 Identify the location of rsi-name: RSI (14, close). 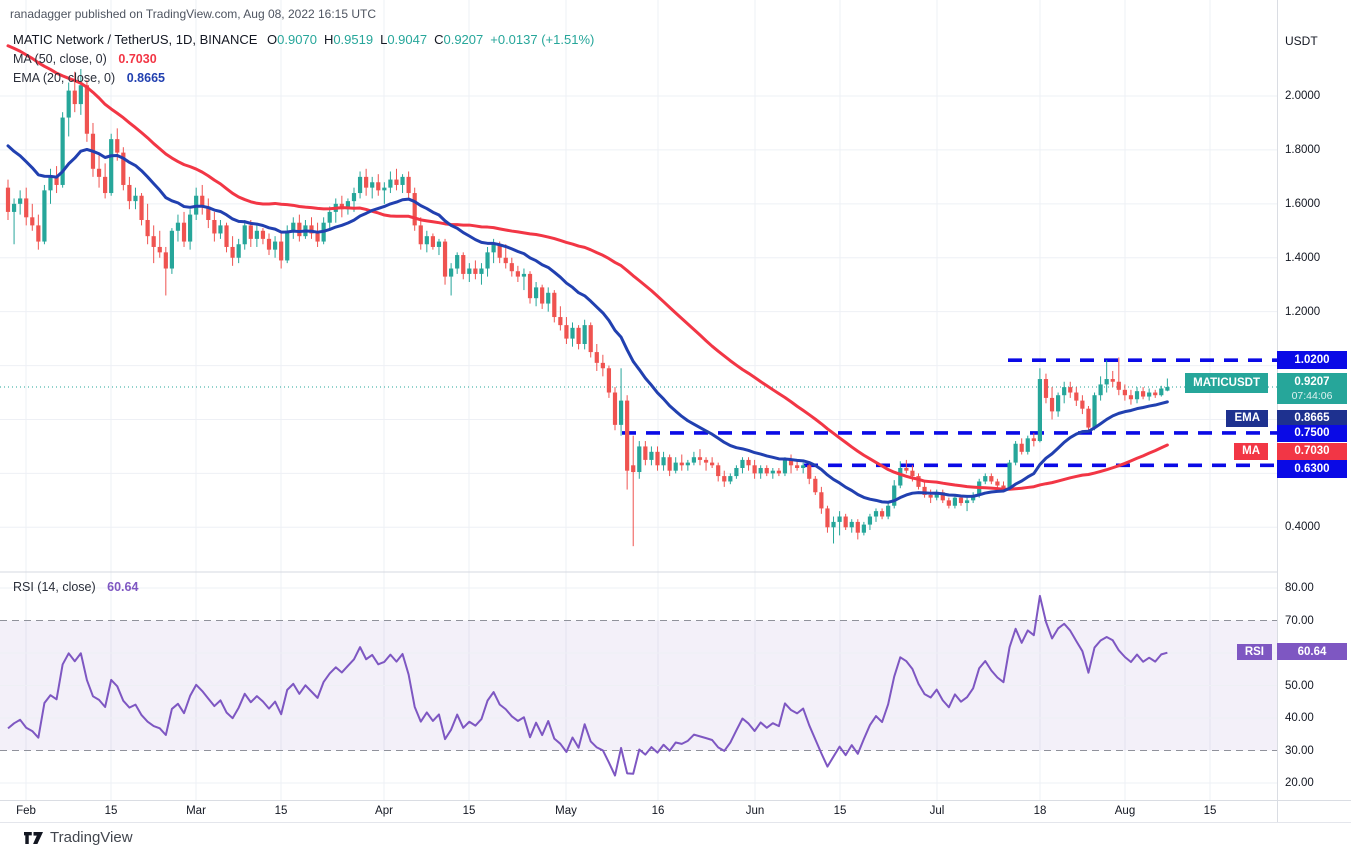
(54, 587).